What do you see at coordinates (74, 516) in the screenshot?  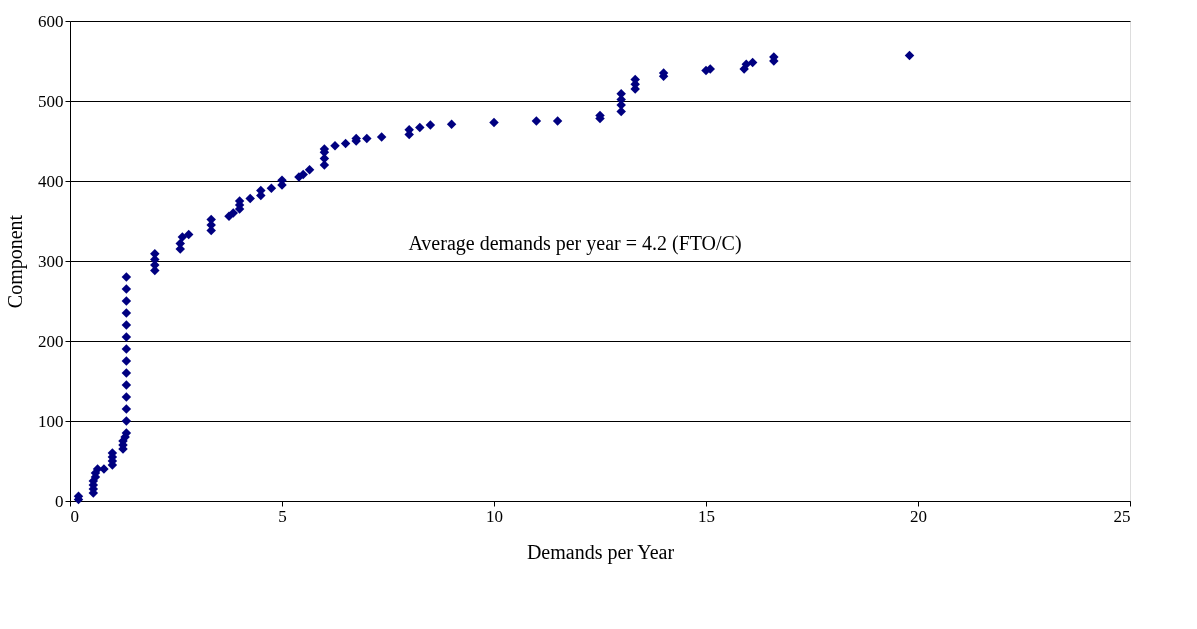 I see `x-tick-label: 0` at bounding box center [74, 516].